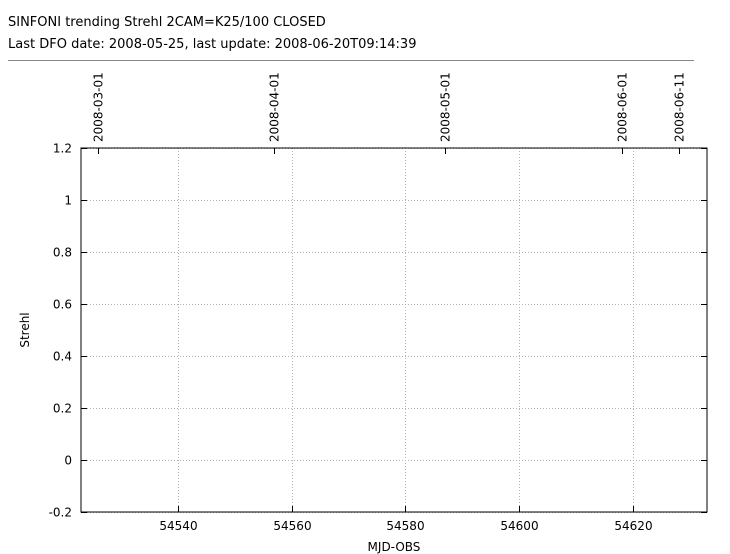 The height and width of the screenshot is (554, 730). I want to click on y-tick-label: 1, so click(68, 201).